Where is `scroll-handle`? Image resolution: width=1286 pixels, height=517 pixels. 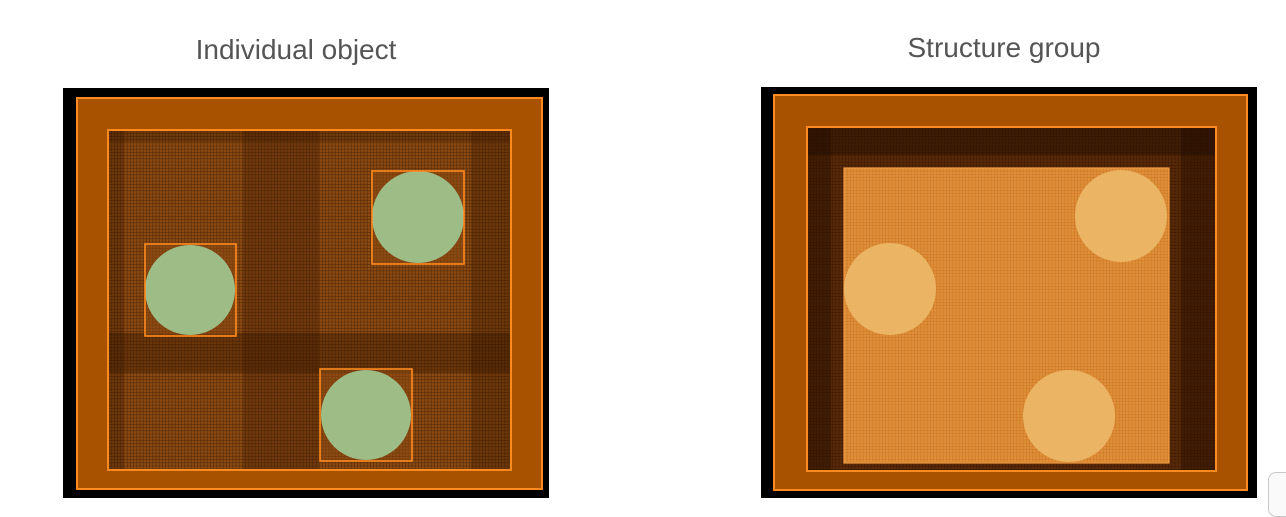 scroll-handle is located at coordinates (1277, 494).